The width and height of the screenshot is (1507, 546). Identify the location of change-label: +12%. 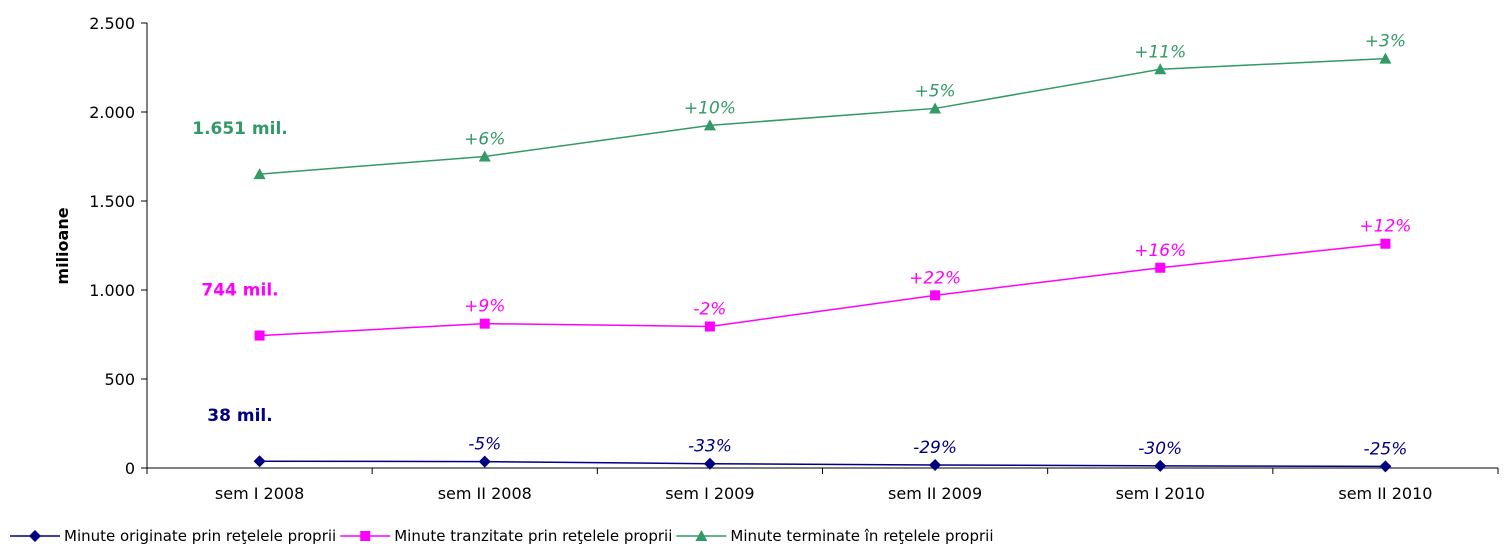
(1385, 227).